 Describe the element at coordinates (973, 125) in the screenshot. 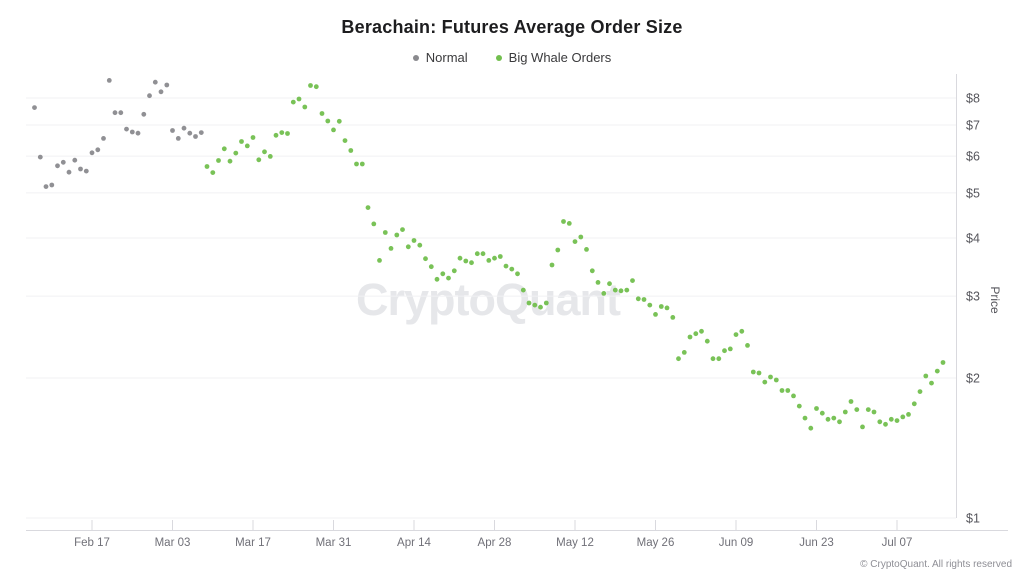

I see `svg-text: $7` at that location.